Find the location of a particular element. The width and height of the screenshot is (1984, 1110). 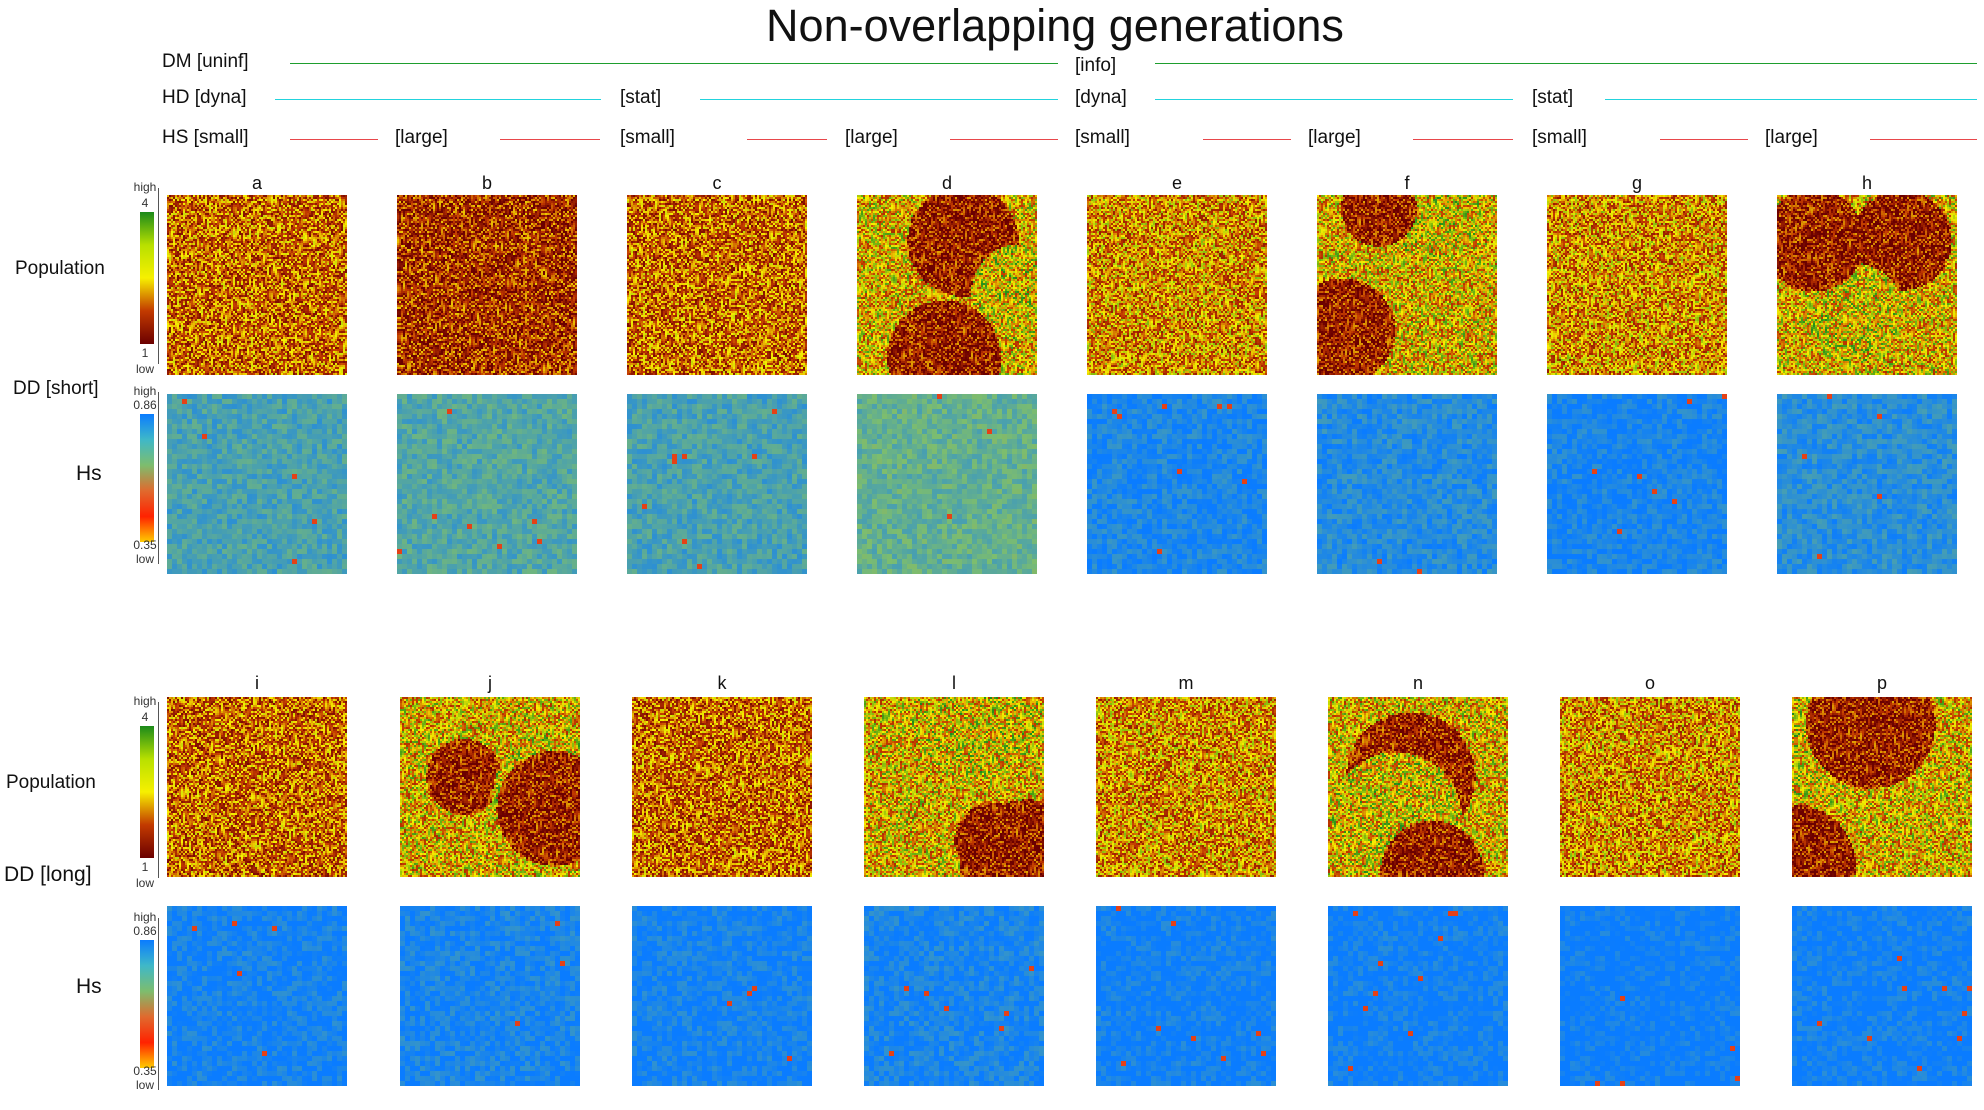

dd-short-label: DD [short] is located at coordinates (56, 388).